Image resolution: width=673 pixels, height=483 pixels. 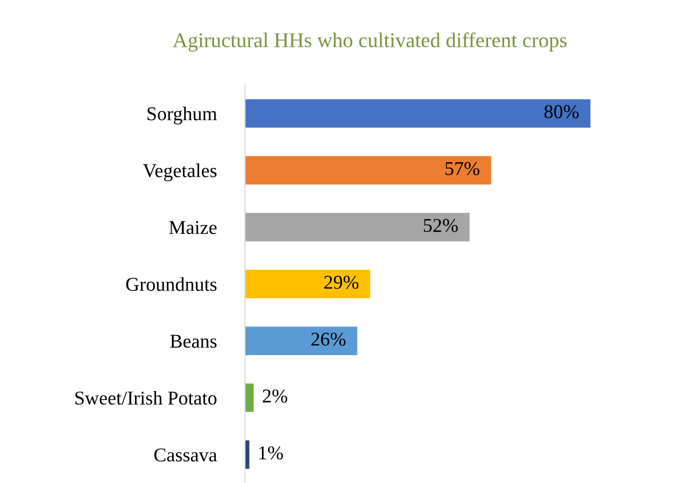 What do you see at coordinates (271, 453) in the screenshot?
I see `data-label: 1%` at bounding box center [271, 453].